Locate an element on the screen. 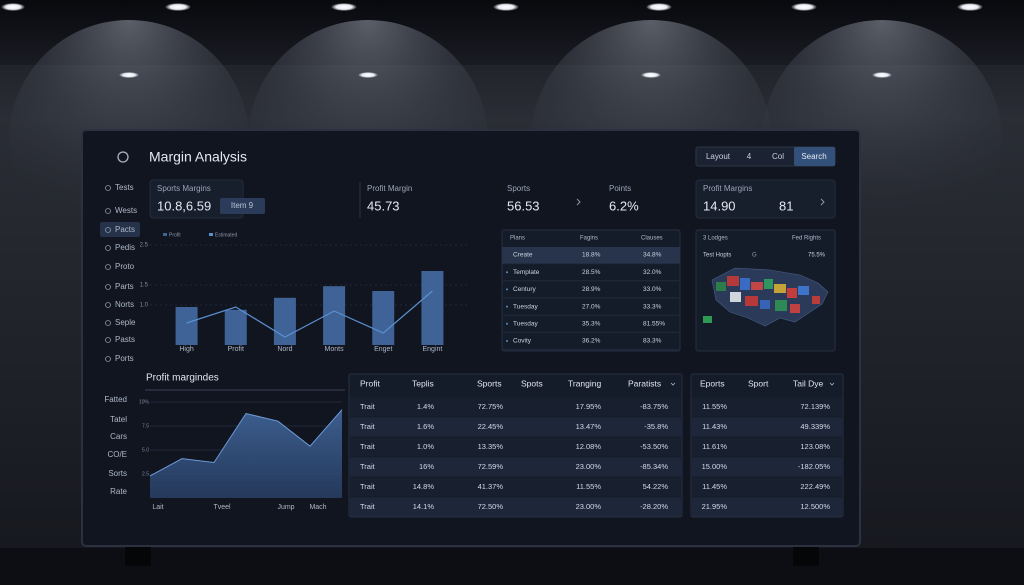  nav-item: Norts is located at coordinates (124, 304).